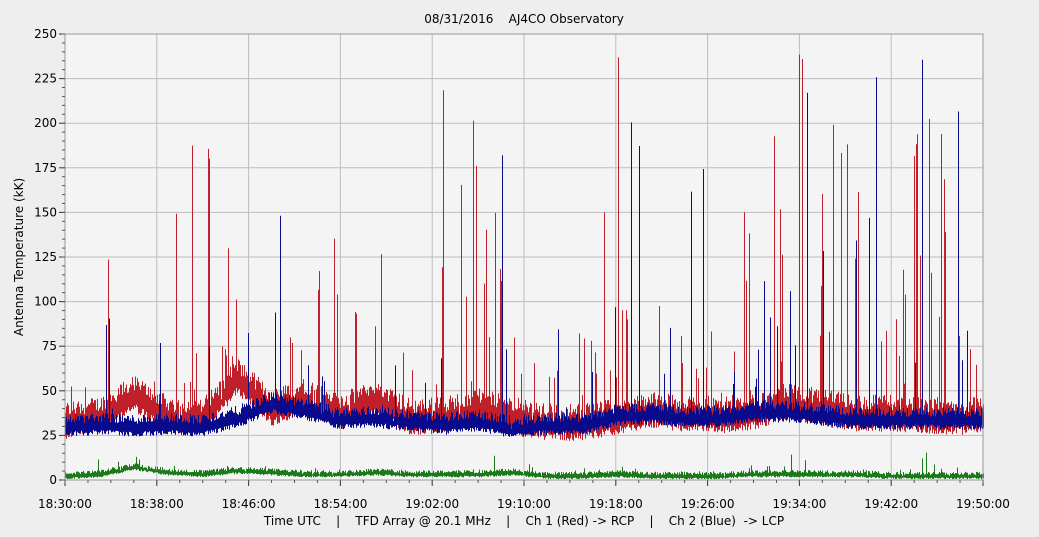 This screenshot has height=537, width=1039. I want to click on y-tick-label: 225, so click(45, 79).